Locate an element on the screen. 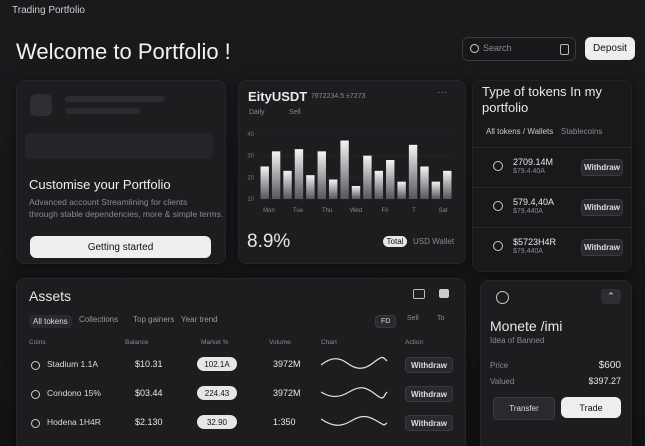 This screenshot has height=446, width=645. asset-tab: Year trend is located at coordinates (199, 319).